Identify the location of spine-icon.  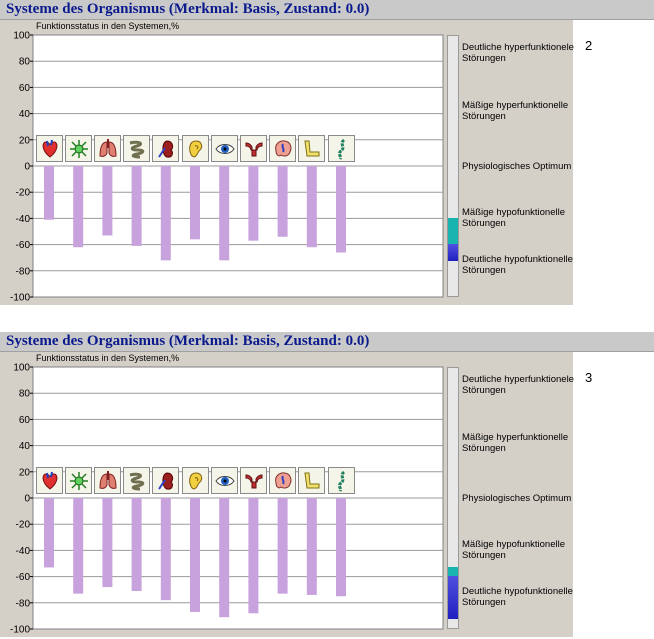
(341, 149).